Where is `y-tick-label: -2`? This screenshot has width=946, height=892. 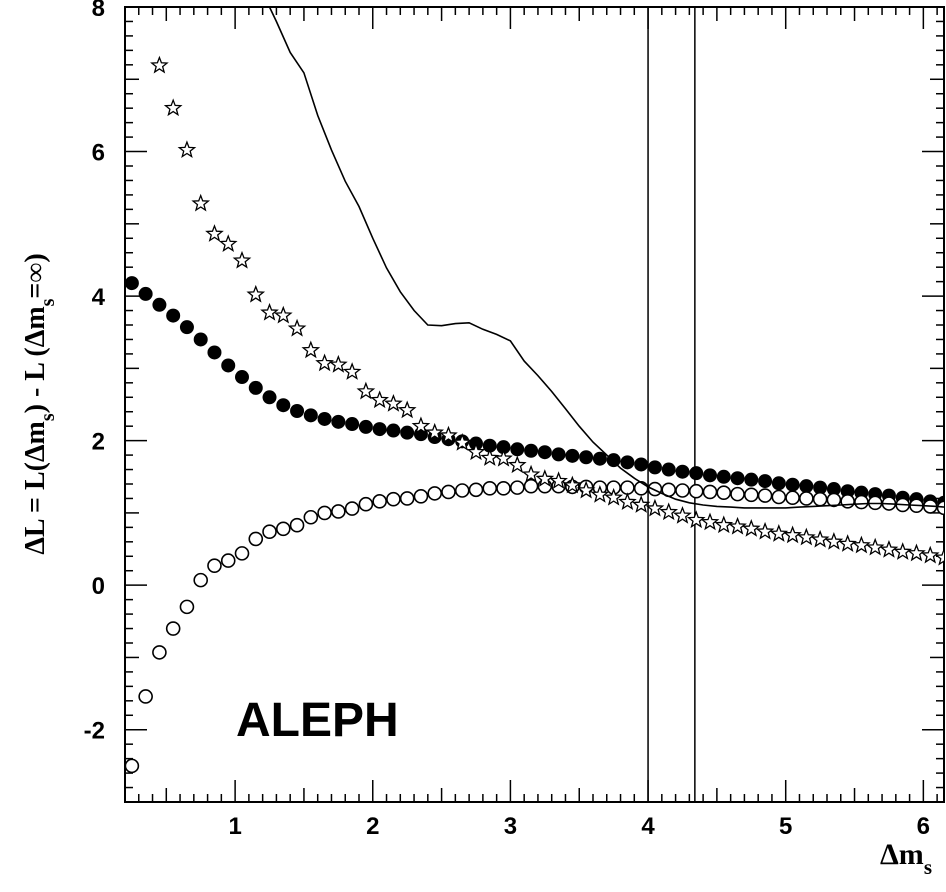 y-tick-label: -2 is located at coordinates (94, 731).